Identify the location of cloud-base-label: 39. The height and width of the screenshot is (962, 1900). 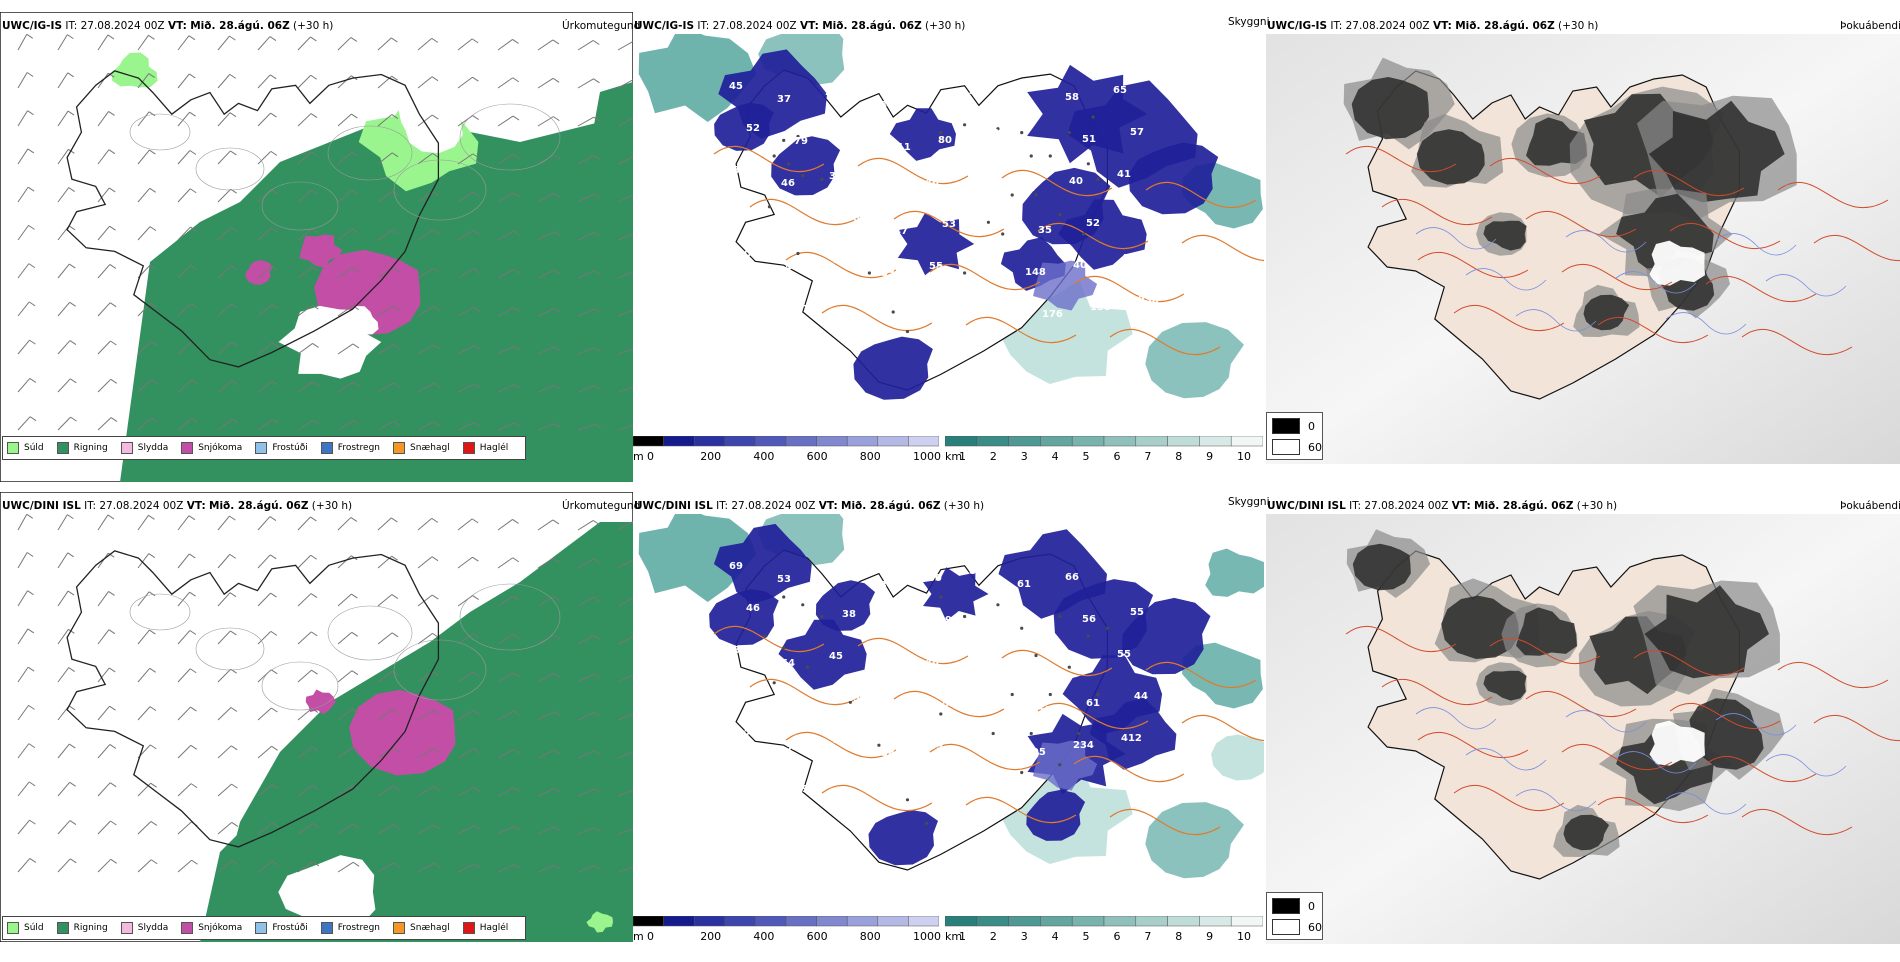
(740, 170).